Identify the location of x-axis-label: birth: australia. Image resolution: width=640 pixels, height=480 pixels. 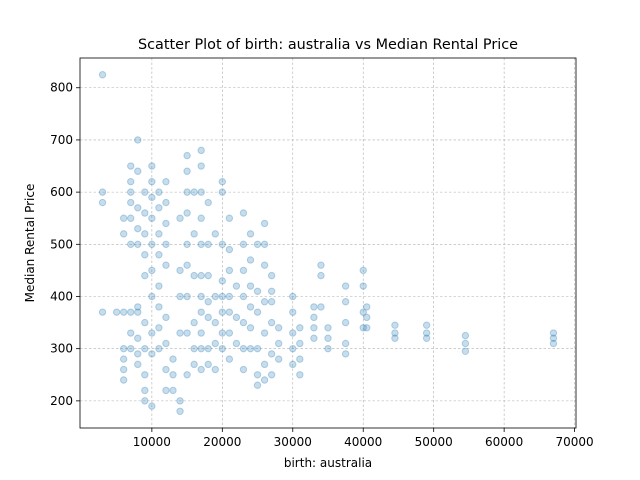
(328, 463).